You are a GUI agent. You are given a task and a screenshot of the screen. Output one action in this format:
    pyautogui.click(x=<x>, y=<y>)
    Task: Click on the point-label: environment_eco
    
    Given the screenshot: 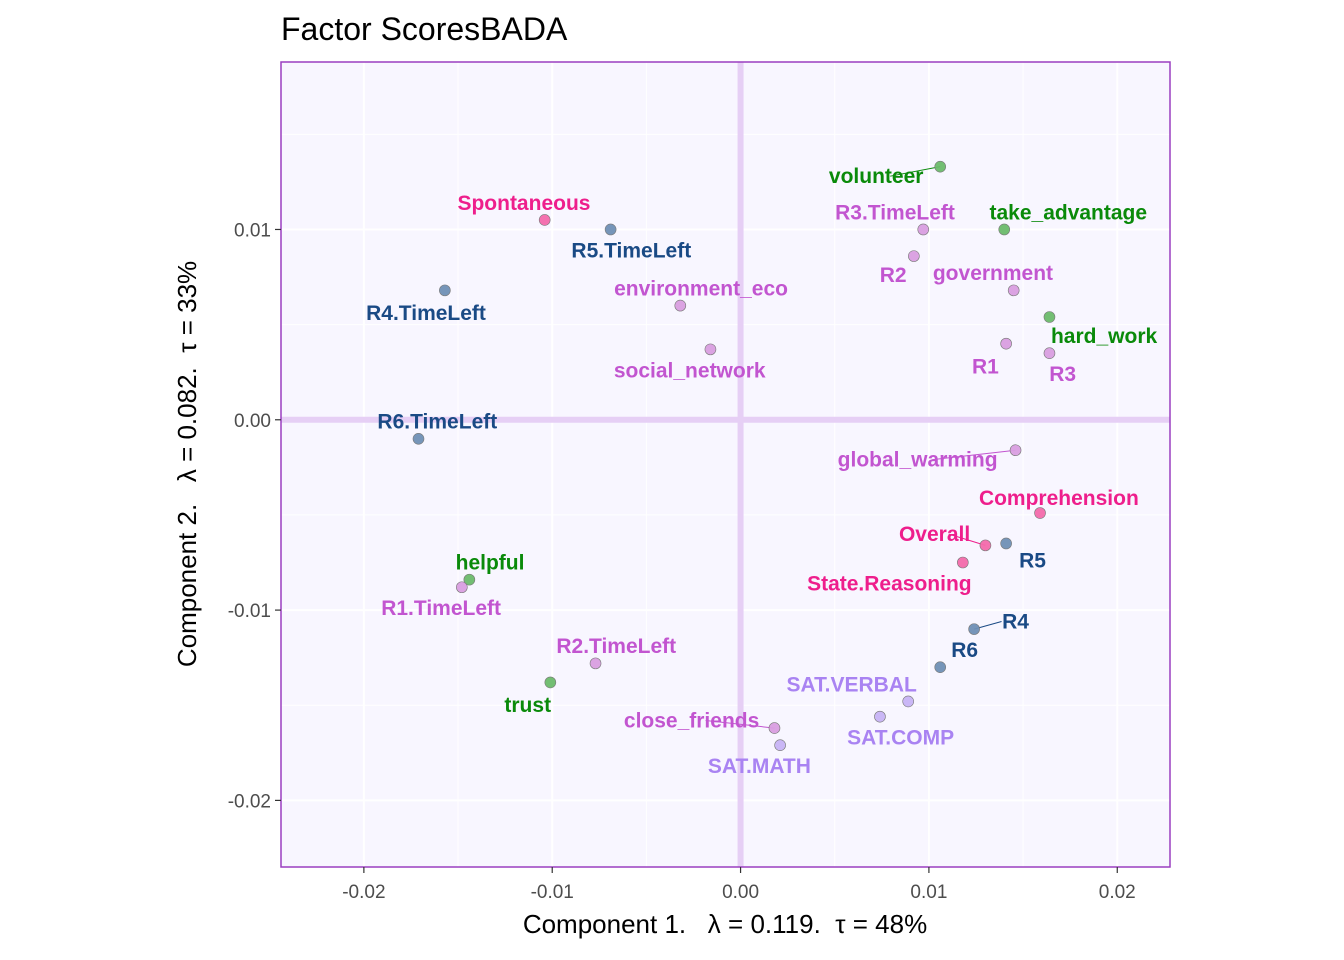 What is the action you would take?
    pyautogui.click(x=701, y=288)
    